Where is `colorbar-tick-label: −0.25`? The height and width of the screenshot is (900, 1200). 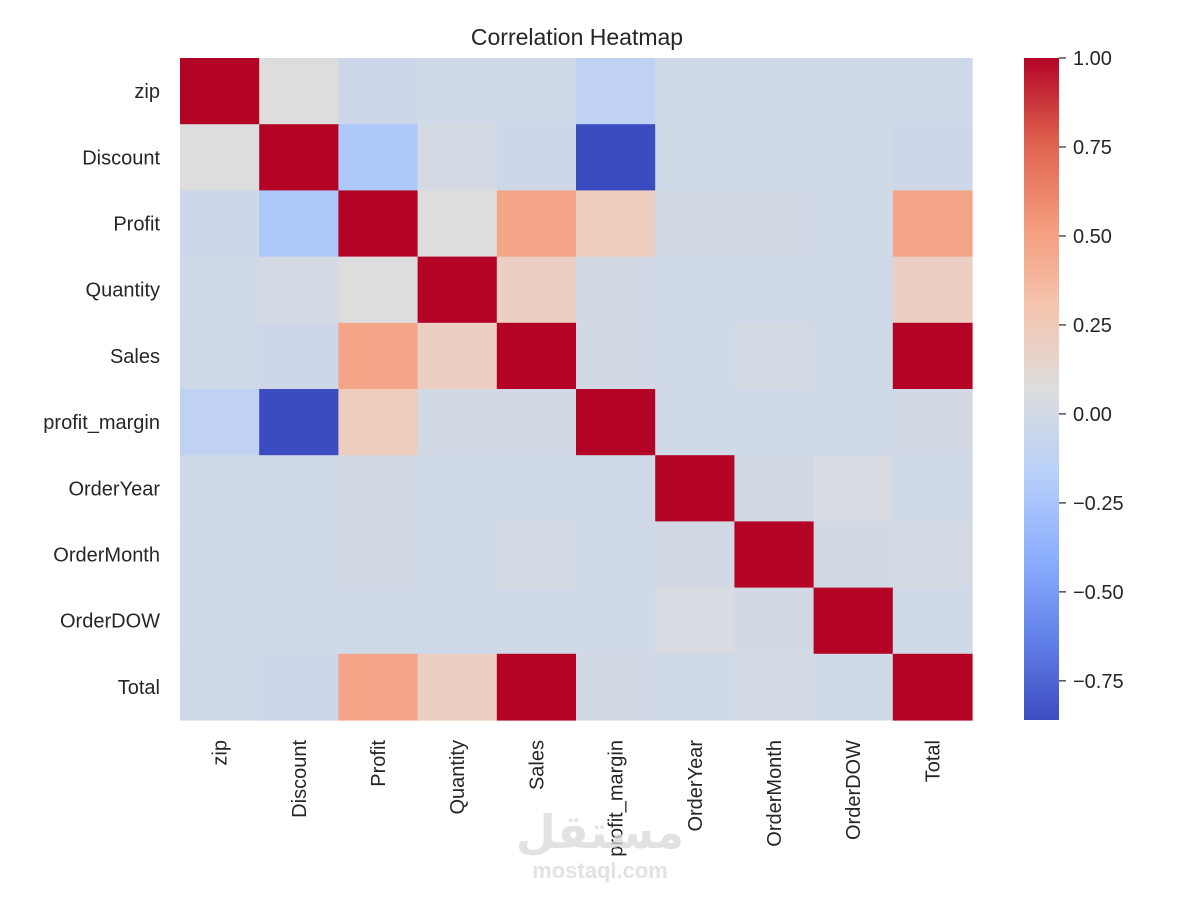
colorbar-tick-label: −0.25 is located at coordinates (1098, 504).